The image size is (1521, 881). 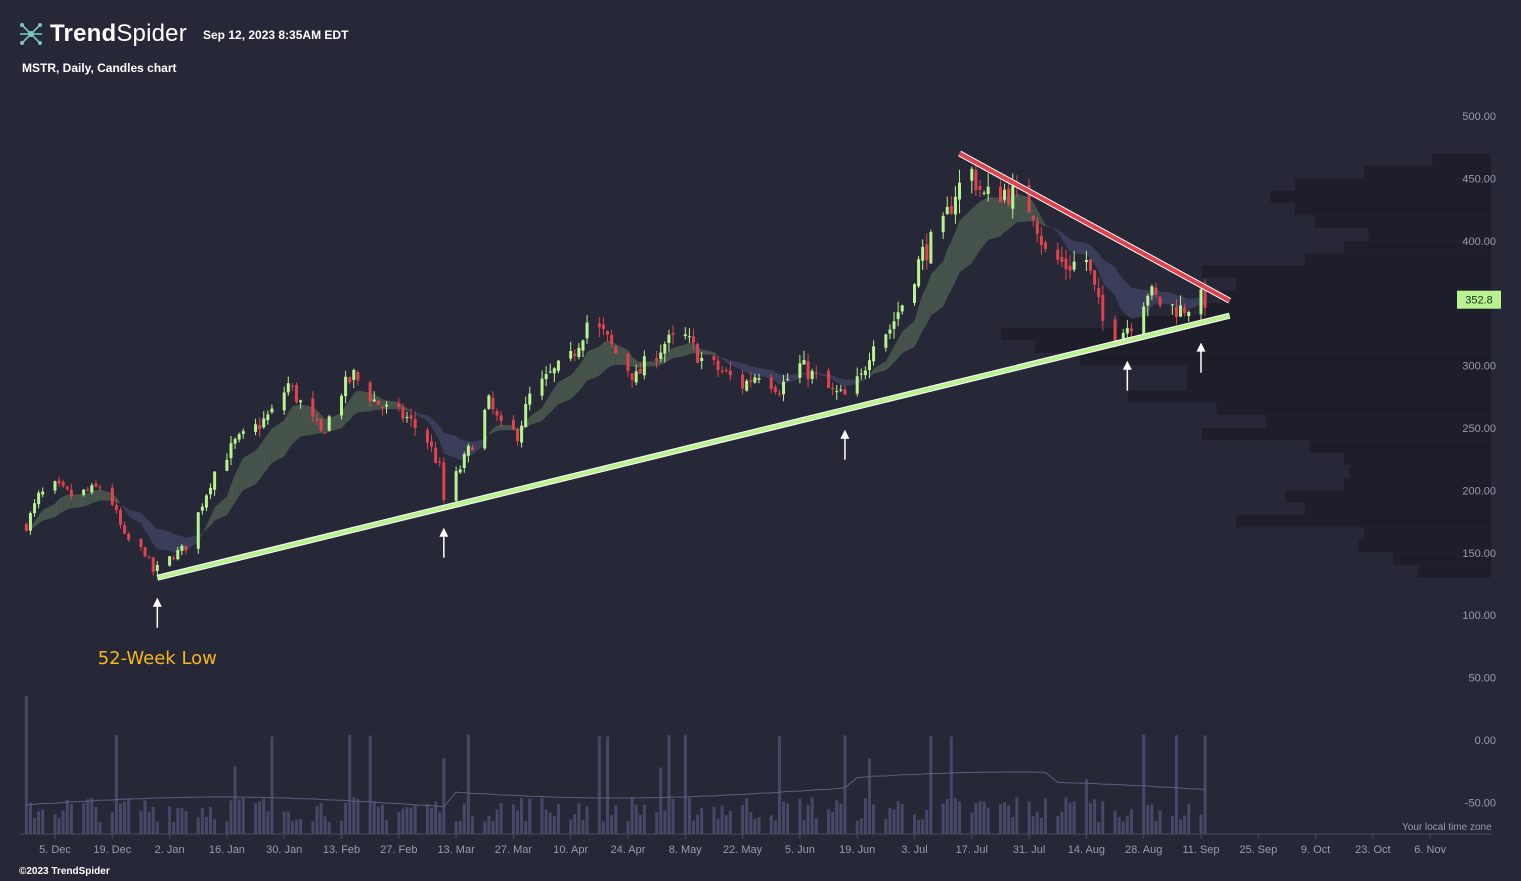 What do you see at coordinates (276, 35) in the screenshot?
I see `chart-timestamp: Sep 12, 2023 8:35AM EDT` at bounding box center [276, 35].